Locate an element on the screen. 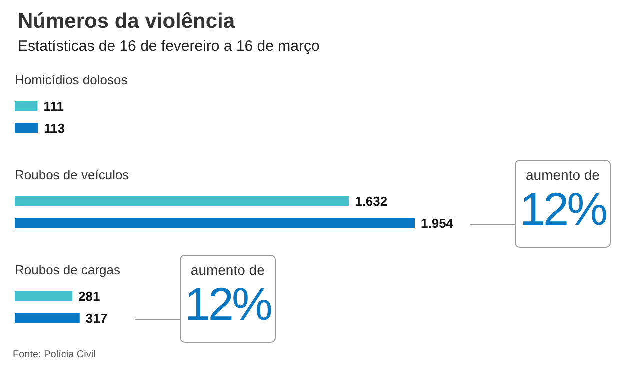 This screenshot has width=640, height=376. data-label: 317 is located at coordinates (97, 318).